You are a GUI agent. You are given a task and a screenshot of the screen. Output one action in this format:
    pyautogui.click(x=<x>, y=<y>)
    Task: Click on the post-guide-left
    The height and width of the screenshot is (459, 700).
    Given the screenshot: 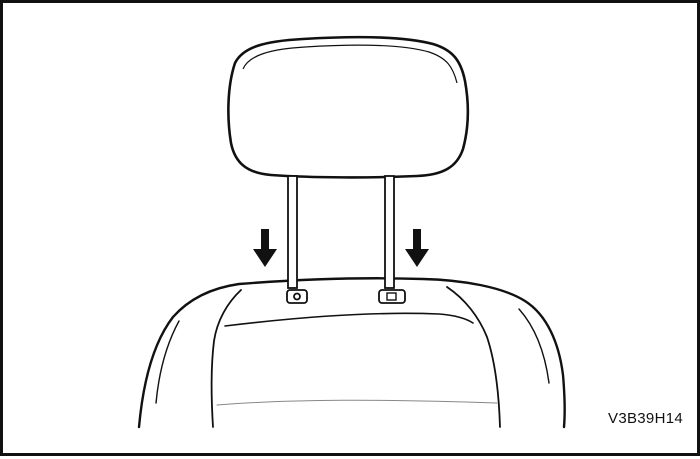 What is the action you would take?
    pyautogui.click(x=297, y=296)
    